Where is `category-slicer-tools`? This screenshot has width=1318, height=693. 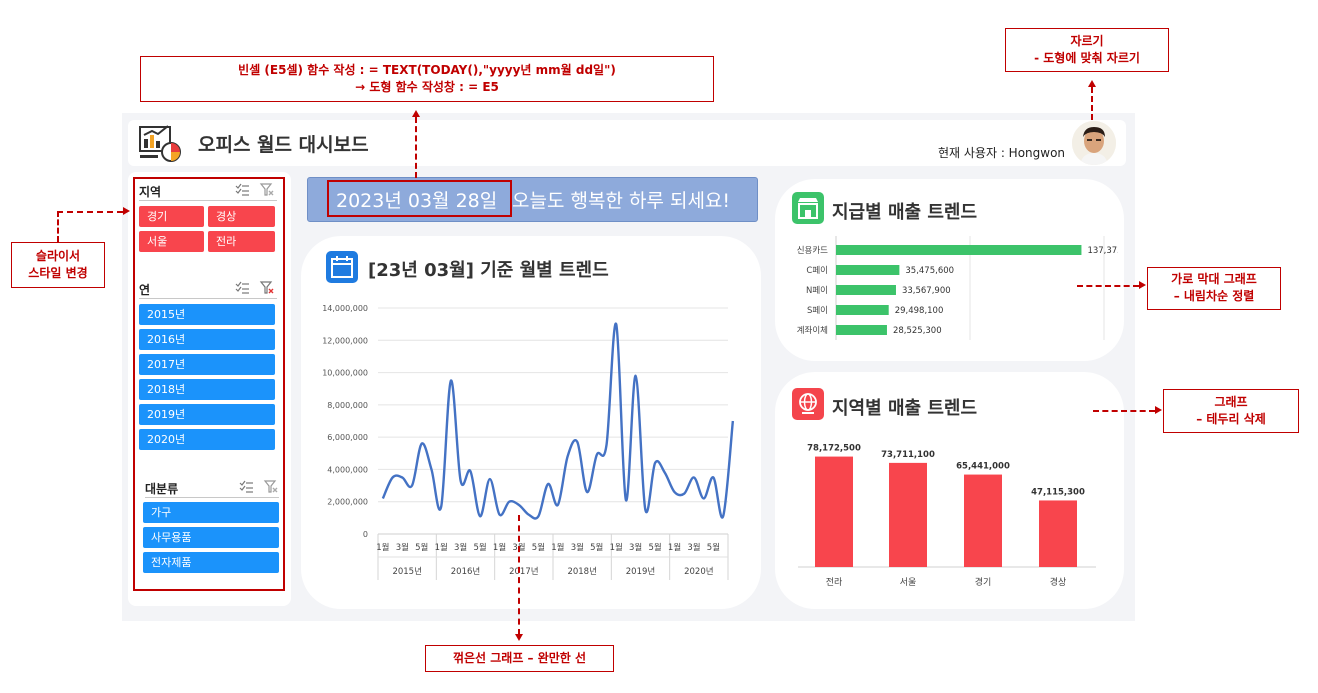
category-slicer-tools is located at coordinates (258, 486).